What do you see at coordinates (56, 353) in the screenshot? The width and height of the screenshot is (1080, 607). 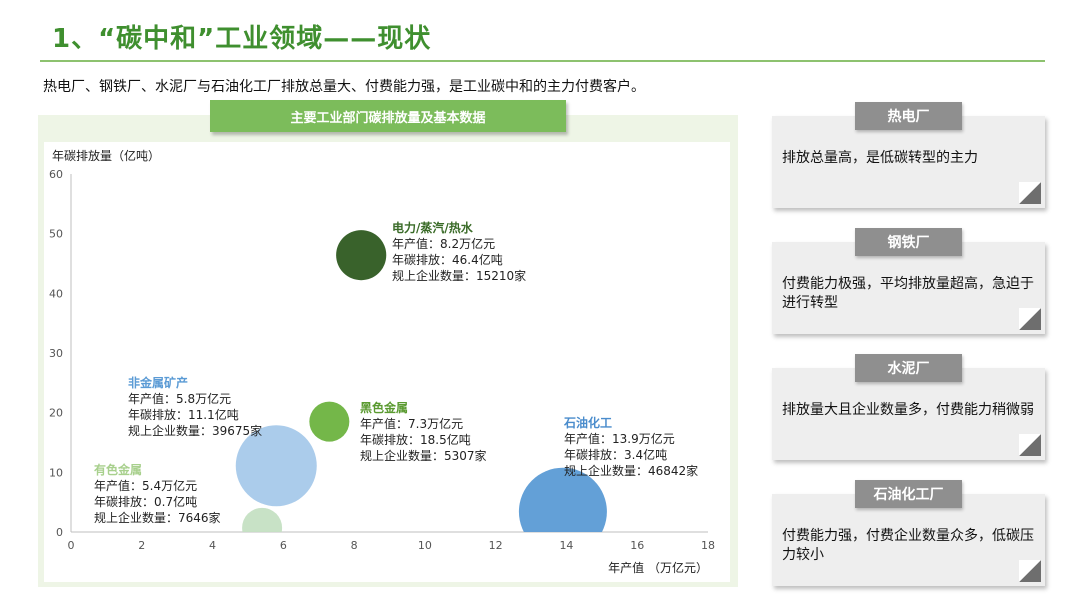 I see `y-tick-label: 30` at bounding box center [56, 353].